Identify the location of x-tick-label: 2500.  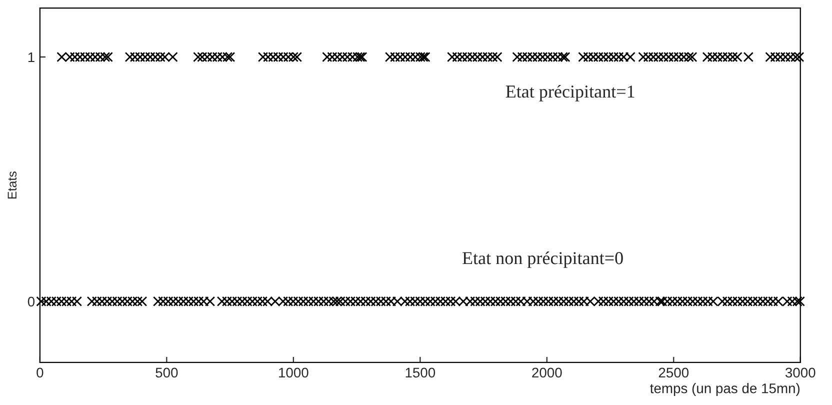
(673, 373).